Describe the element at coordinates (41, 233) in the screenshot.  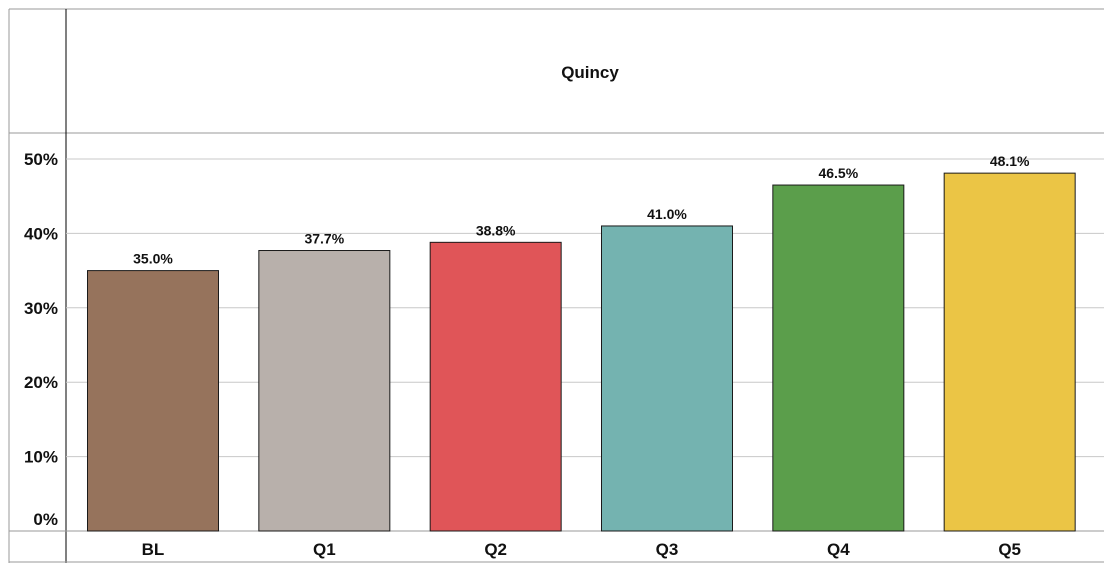
I see `y-tick-label: 40%` at that location.